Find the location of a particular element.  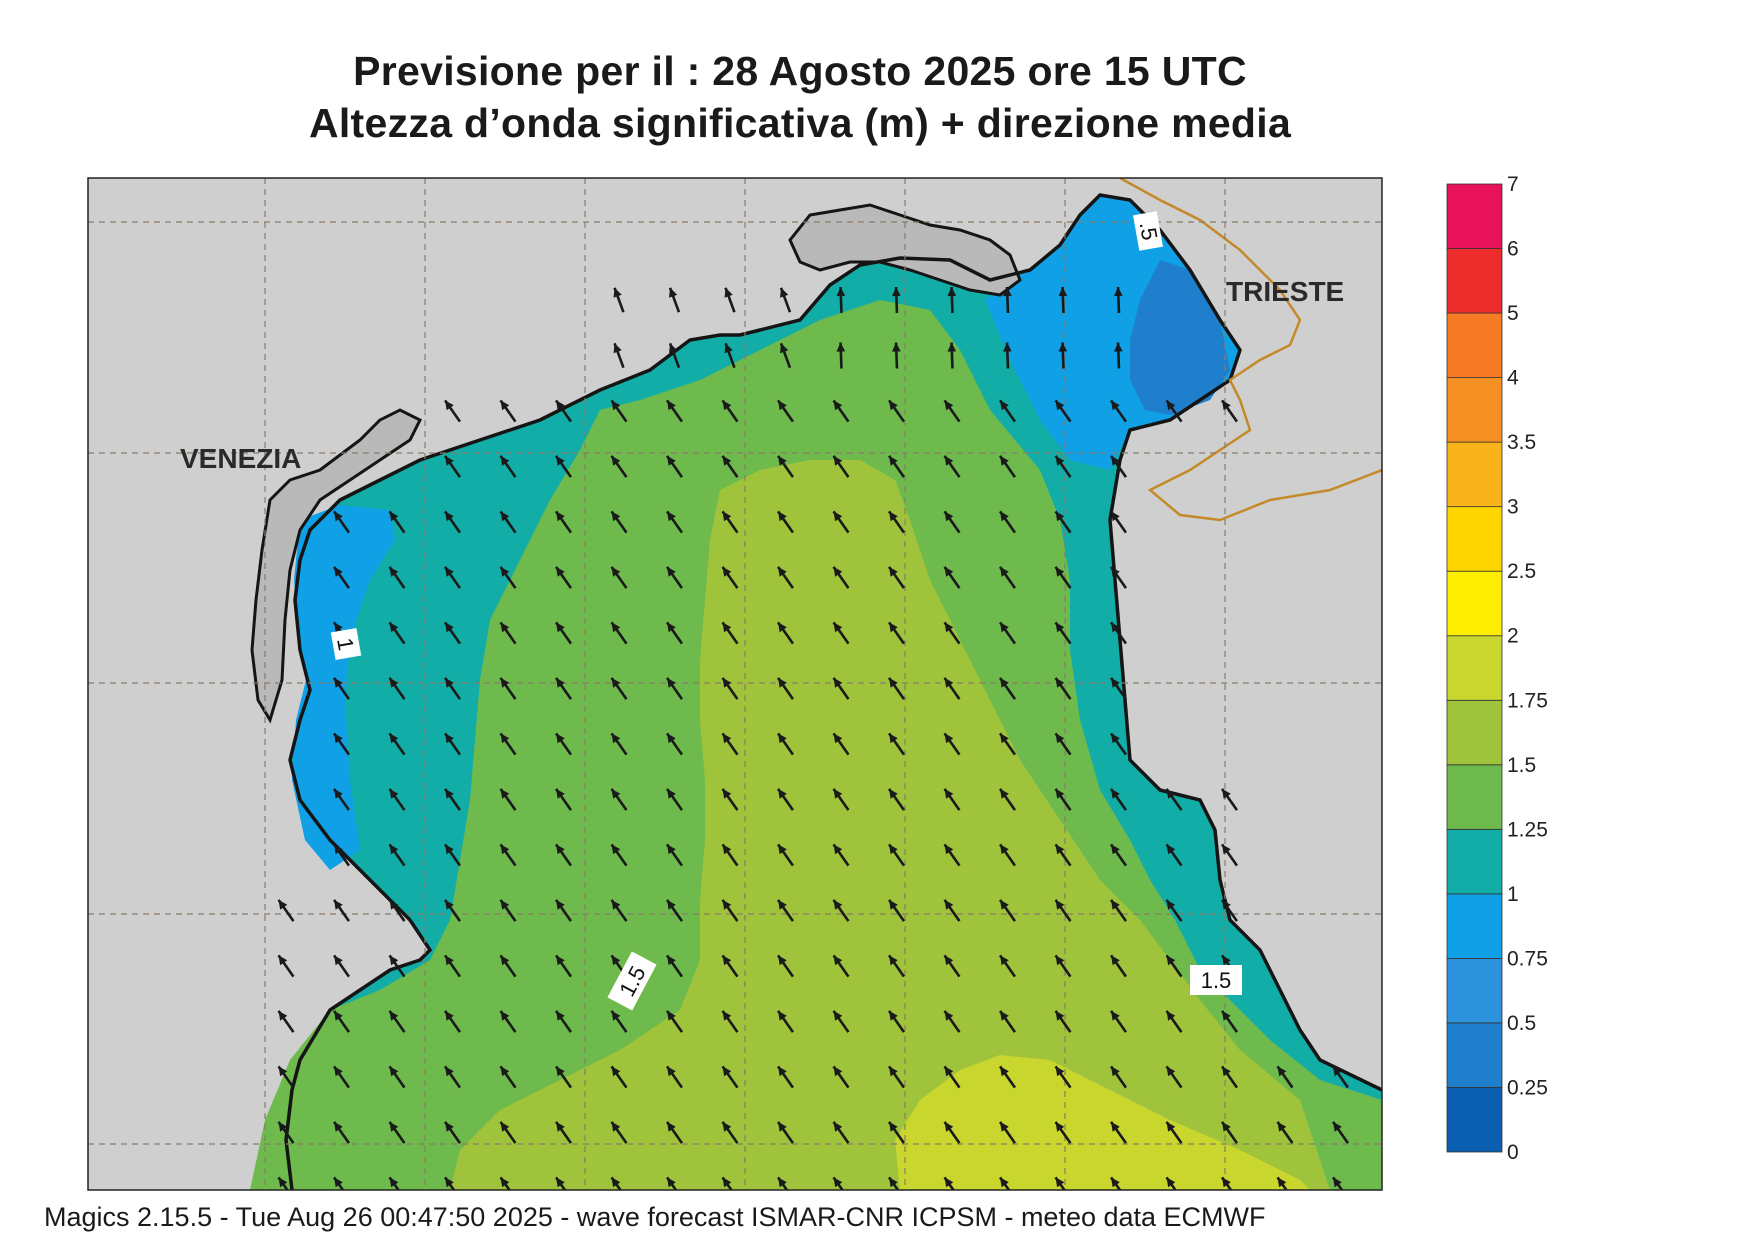

contour-label-1.5-east: 1.5 is located at coordinates (1216, 980).